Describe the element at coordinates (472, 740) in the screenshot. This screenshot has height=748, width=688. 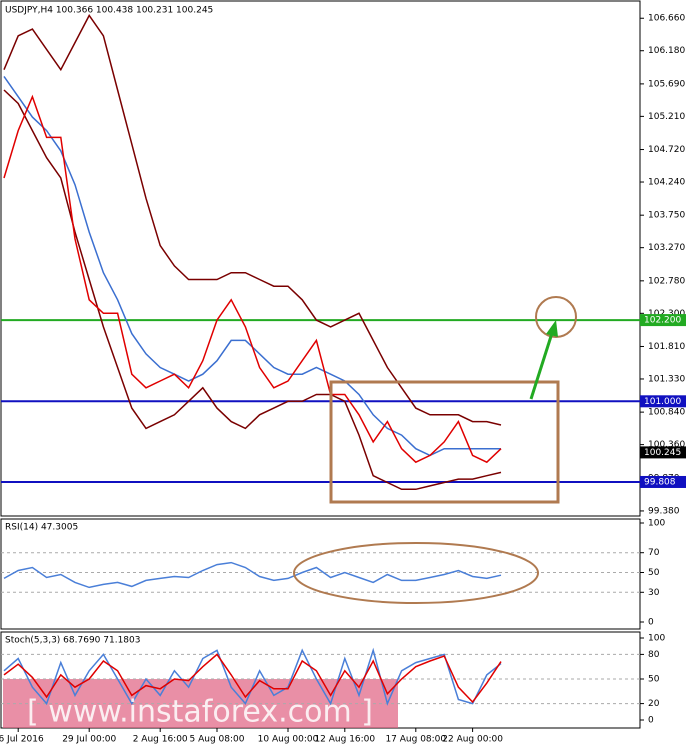
I see `x-tick-label: 22 Aug 00:00` at that location.